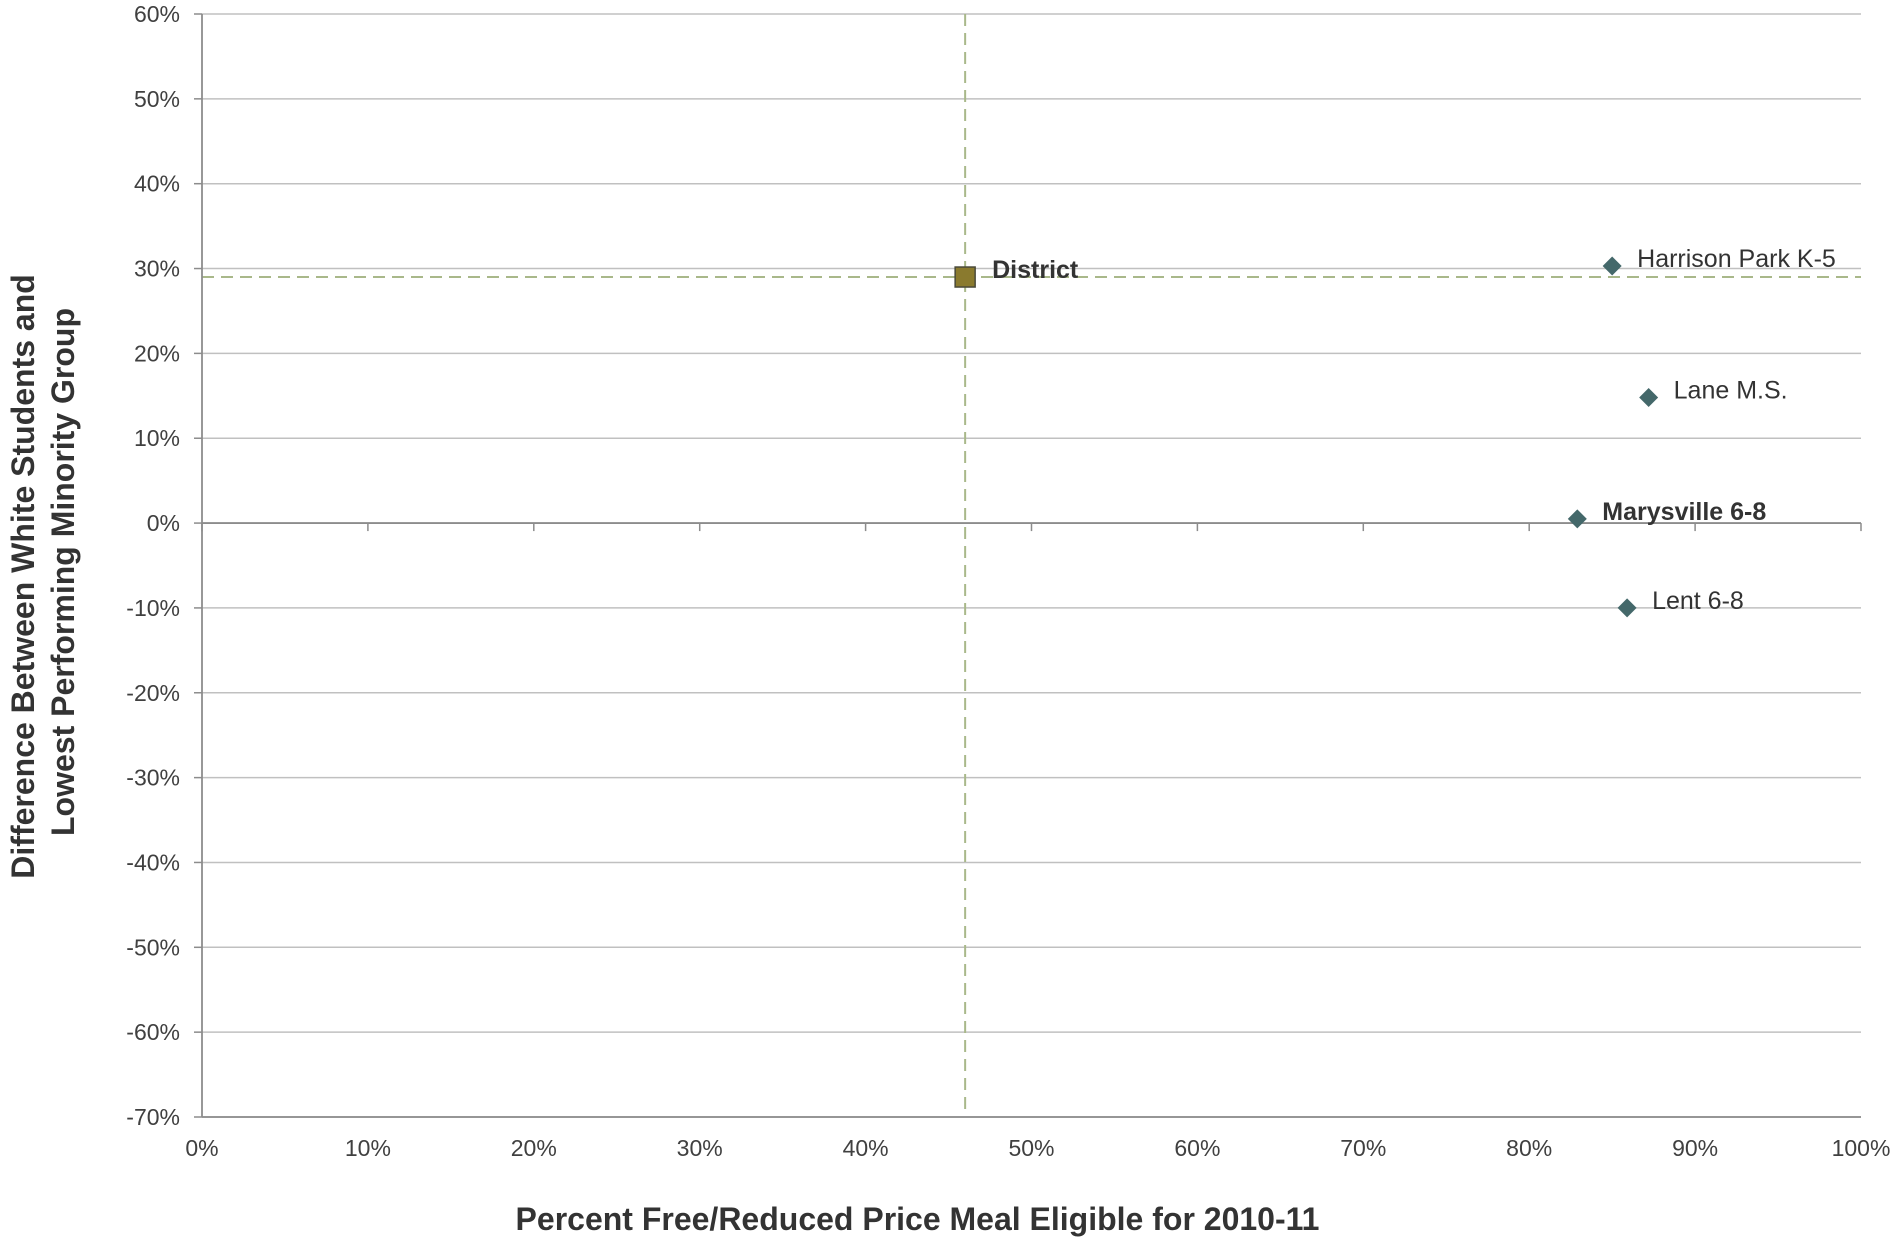 The image size is (1894, 1238). What do you see at coordinates (157, 269) in the screenshot?
I see `y-tick-label: 30%` at bounding box center [157, 269].